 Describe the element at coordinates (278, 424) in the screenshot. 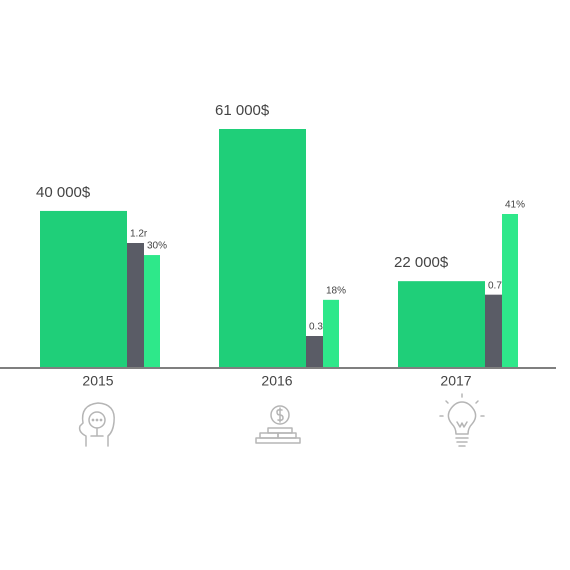

I see `coins-icon` at that location.